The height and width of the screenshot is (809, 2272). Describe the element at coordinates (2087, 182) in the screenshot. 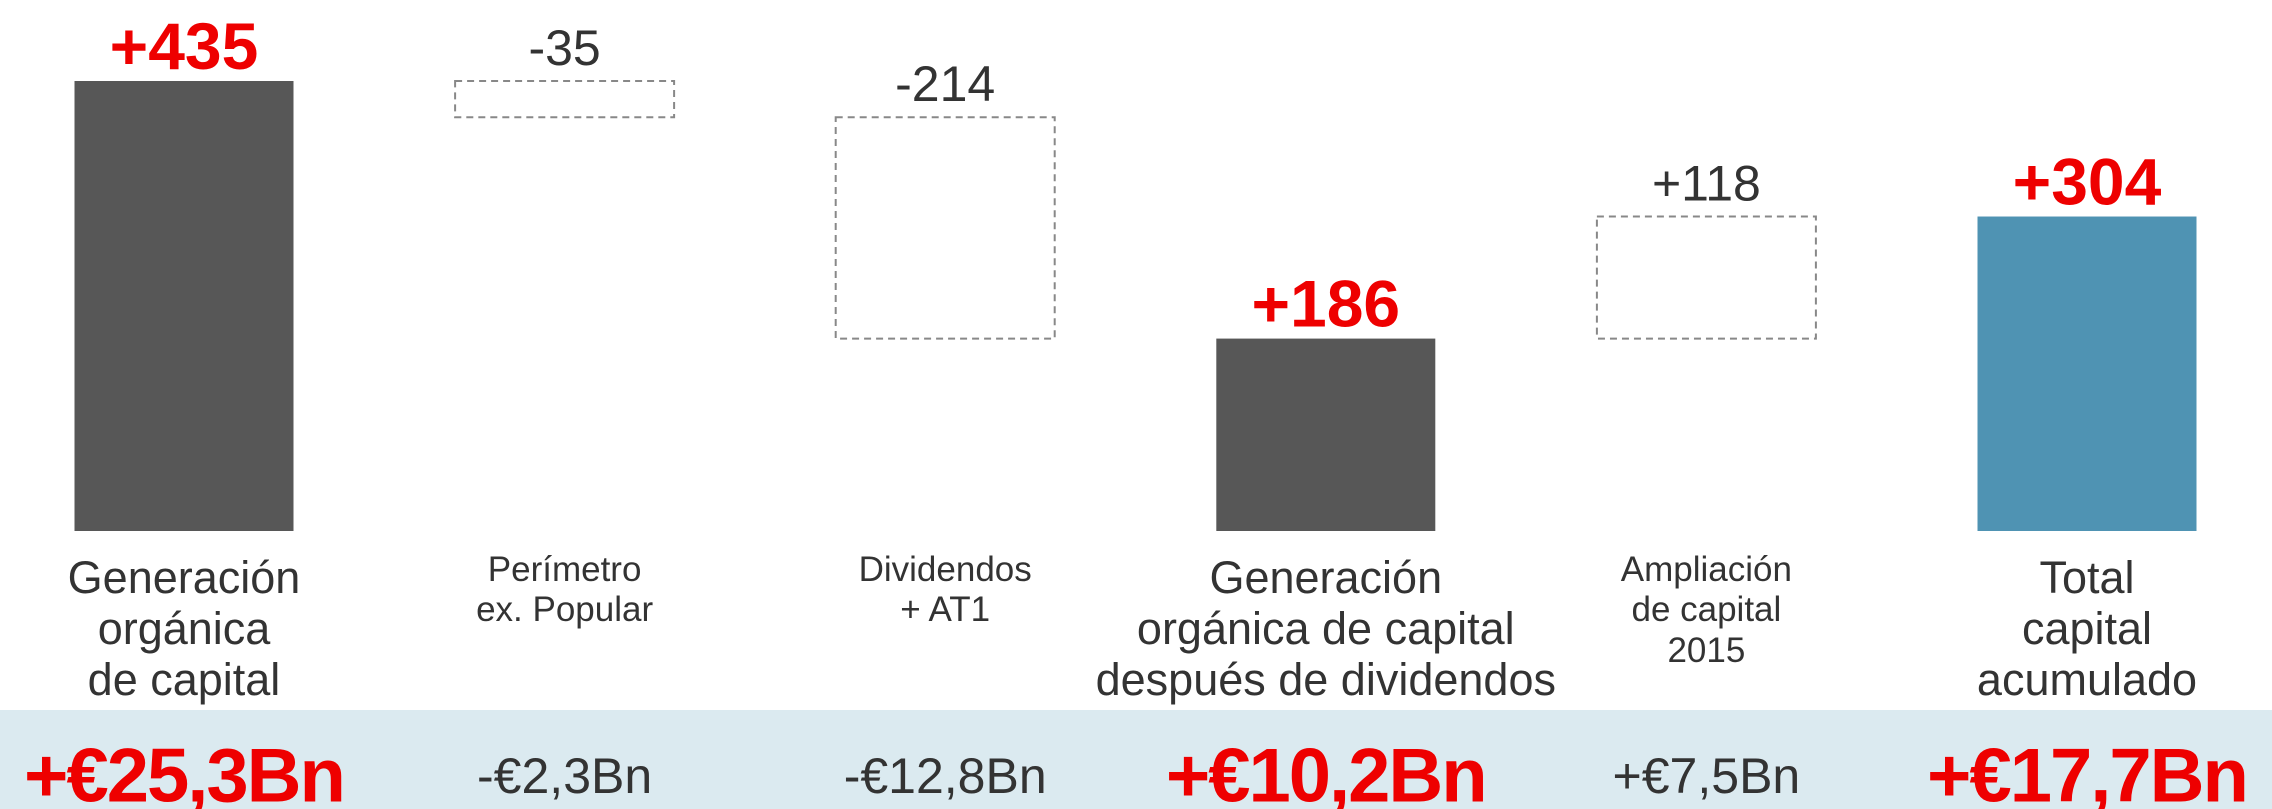

I see `value-label: +304` at that location.